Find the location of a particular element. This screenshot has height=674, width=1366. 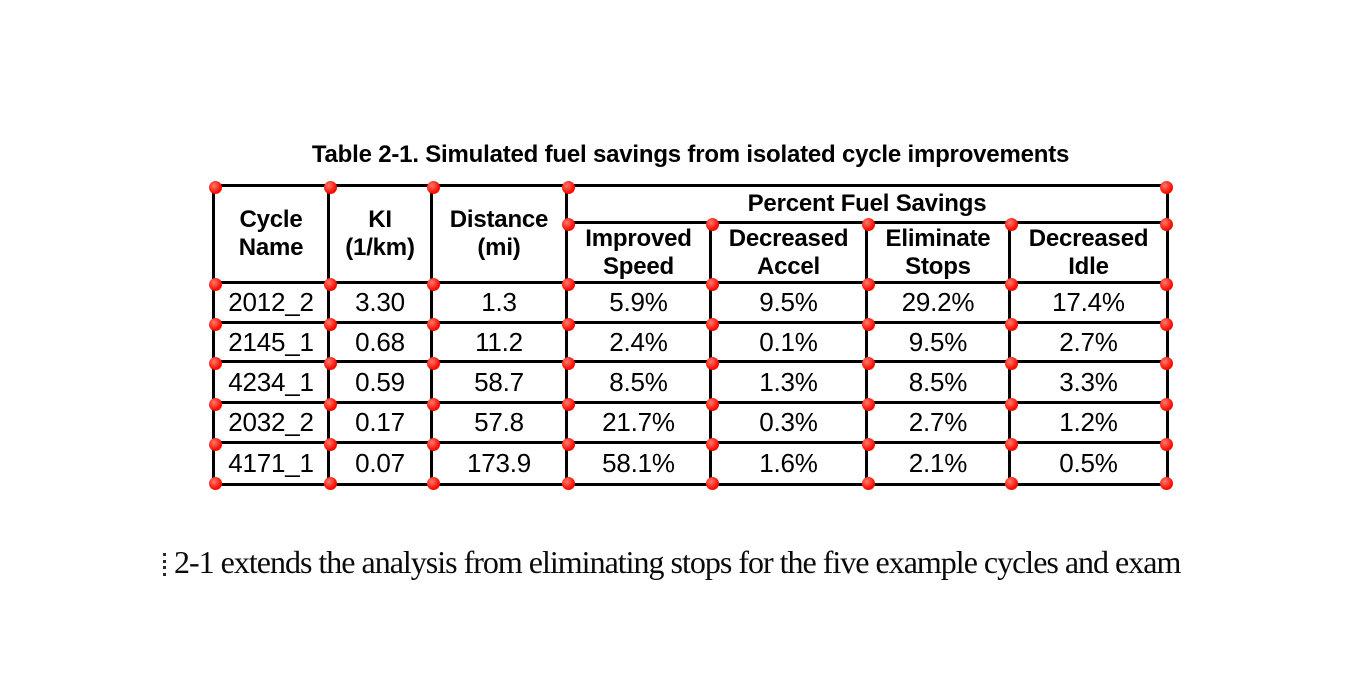

table-cell: 0.17 is located at coordinates (381, 424).